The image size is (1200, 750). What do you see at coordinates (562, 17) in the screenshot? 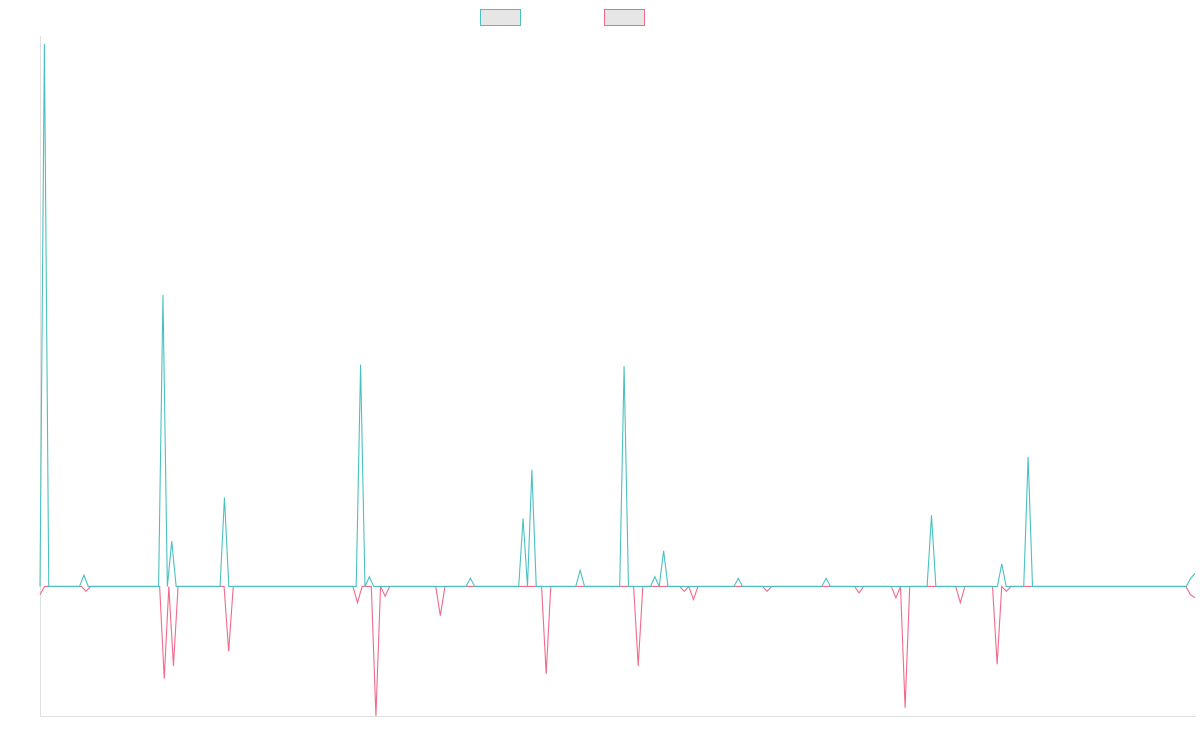
I see `legend` at bounding box center [562, 17].